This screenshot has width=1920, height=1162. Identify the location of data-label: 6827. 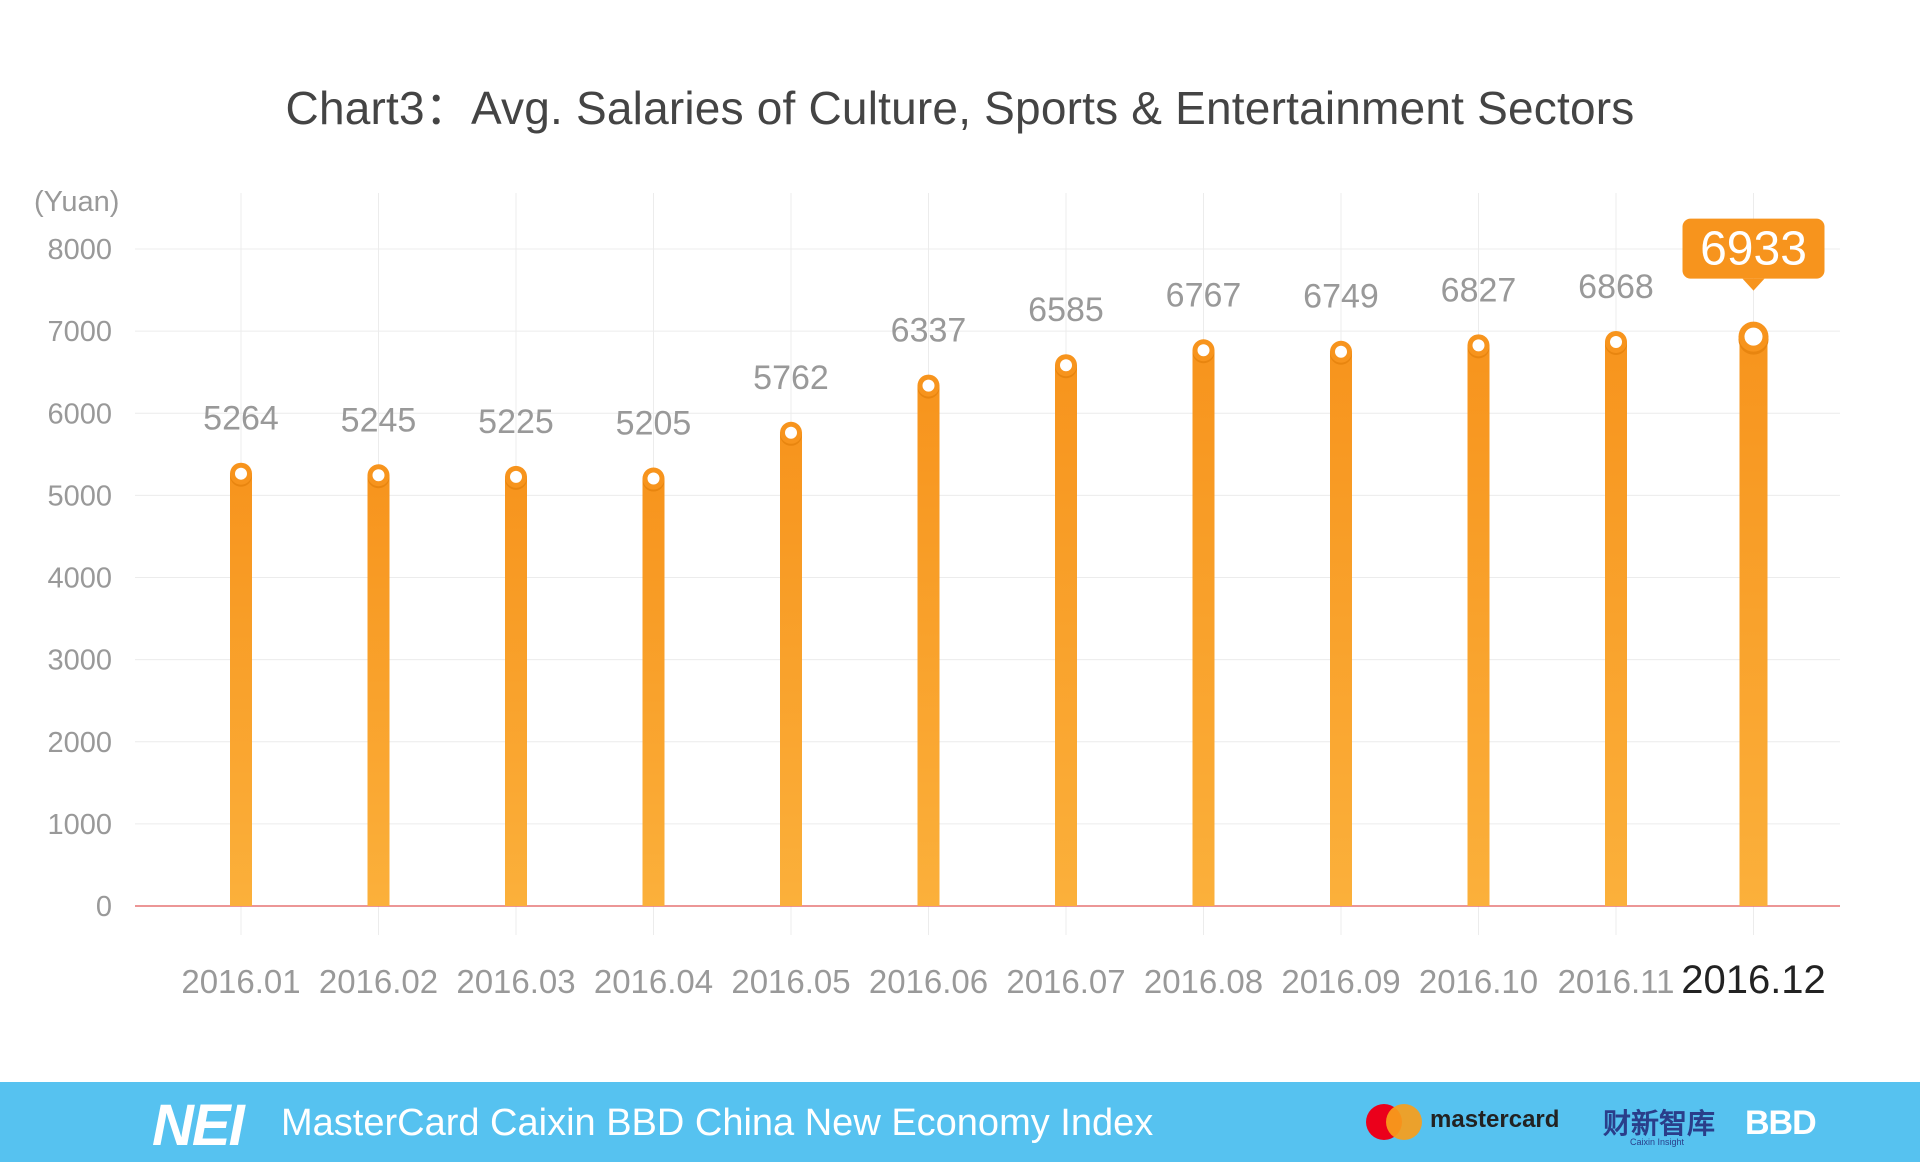
(1479, 290).